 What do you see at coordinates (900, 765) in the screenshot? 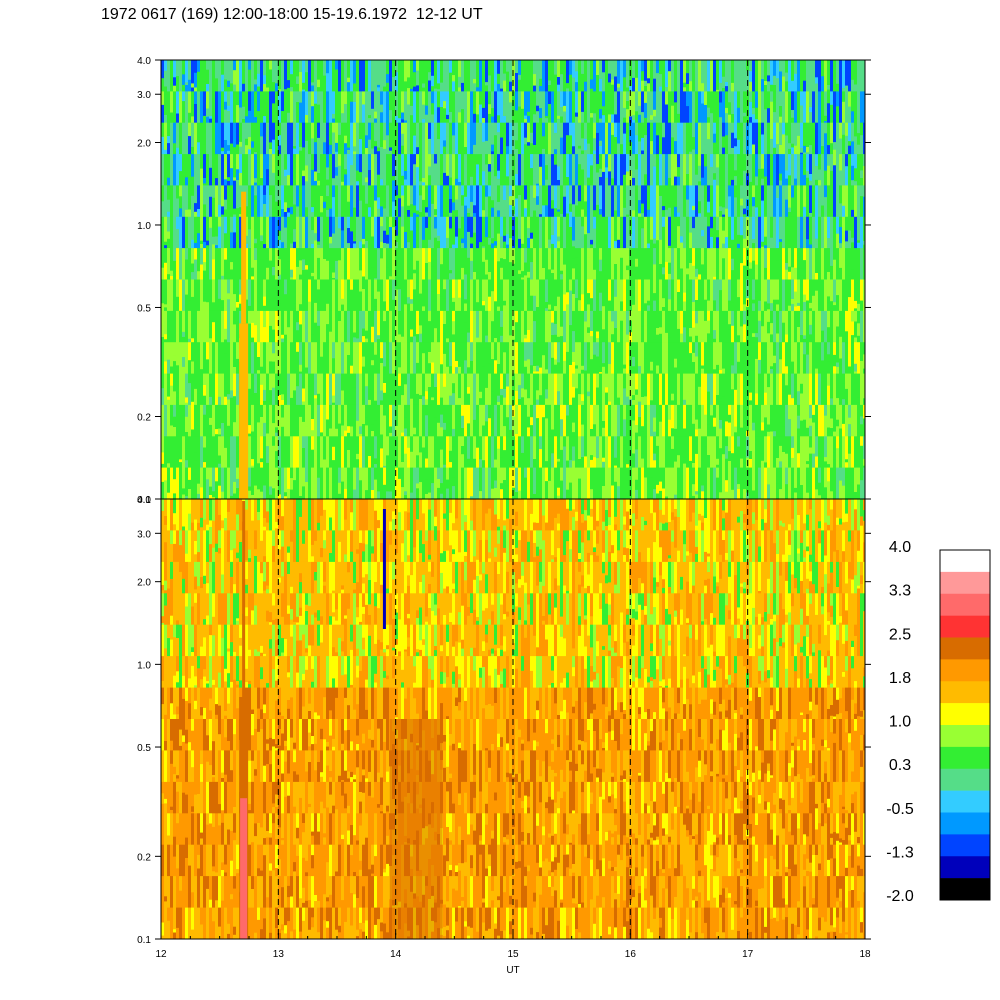
I see `colorbar-label: 0.3` at bounding box center [900, 765].